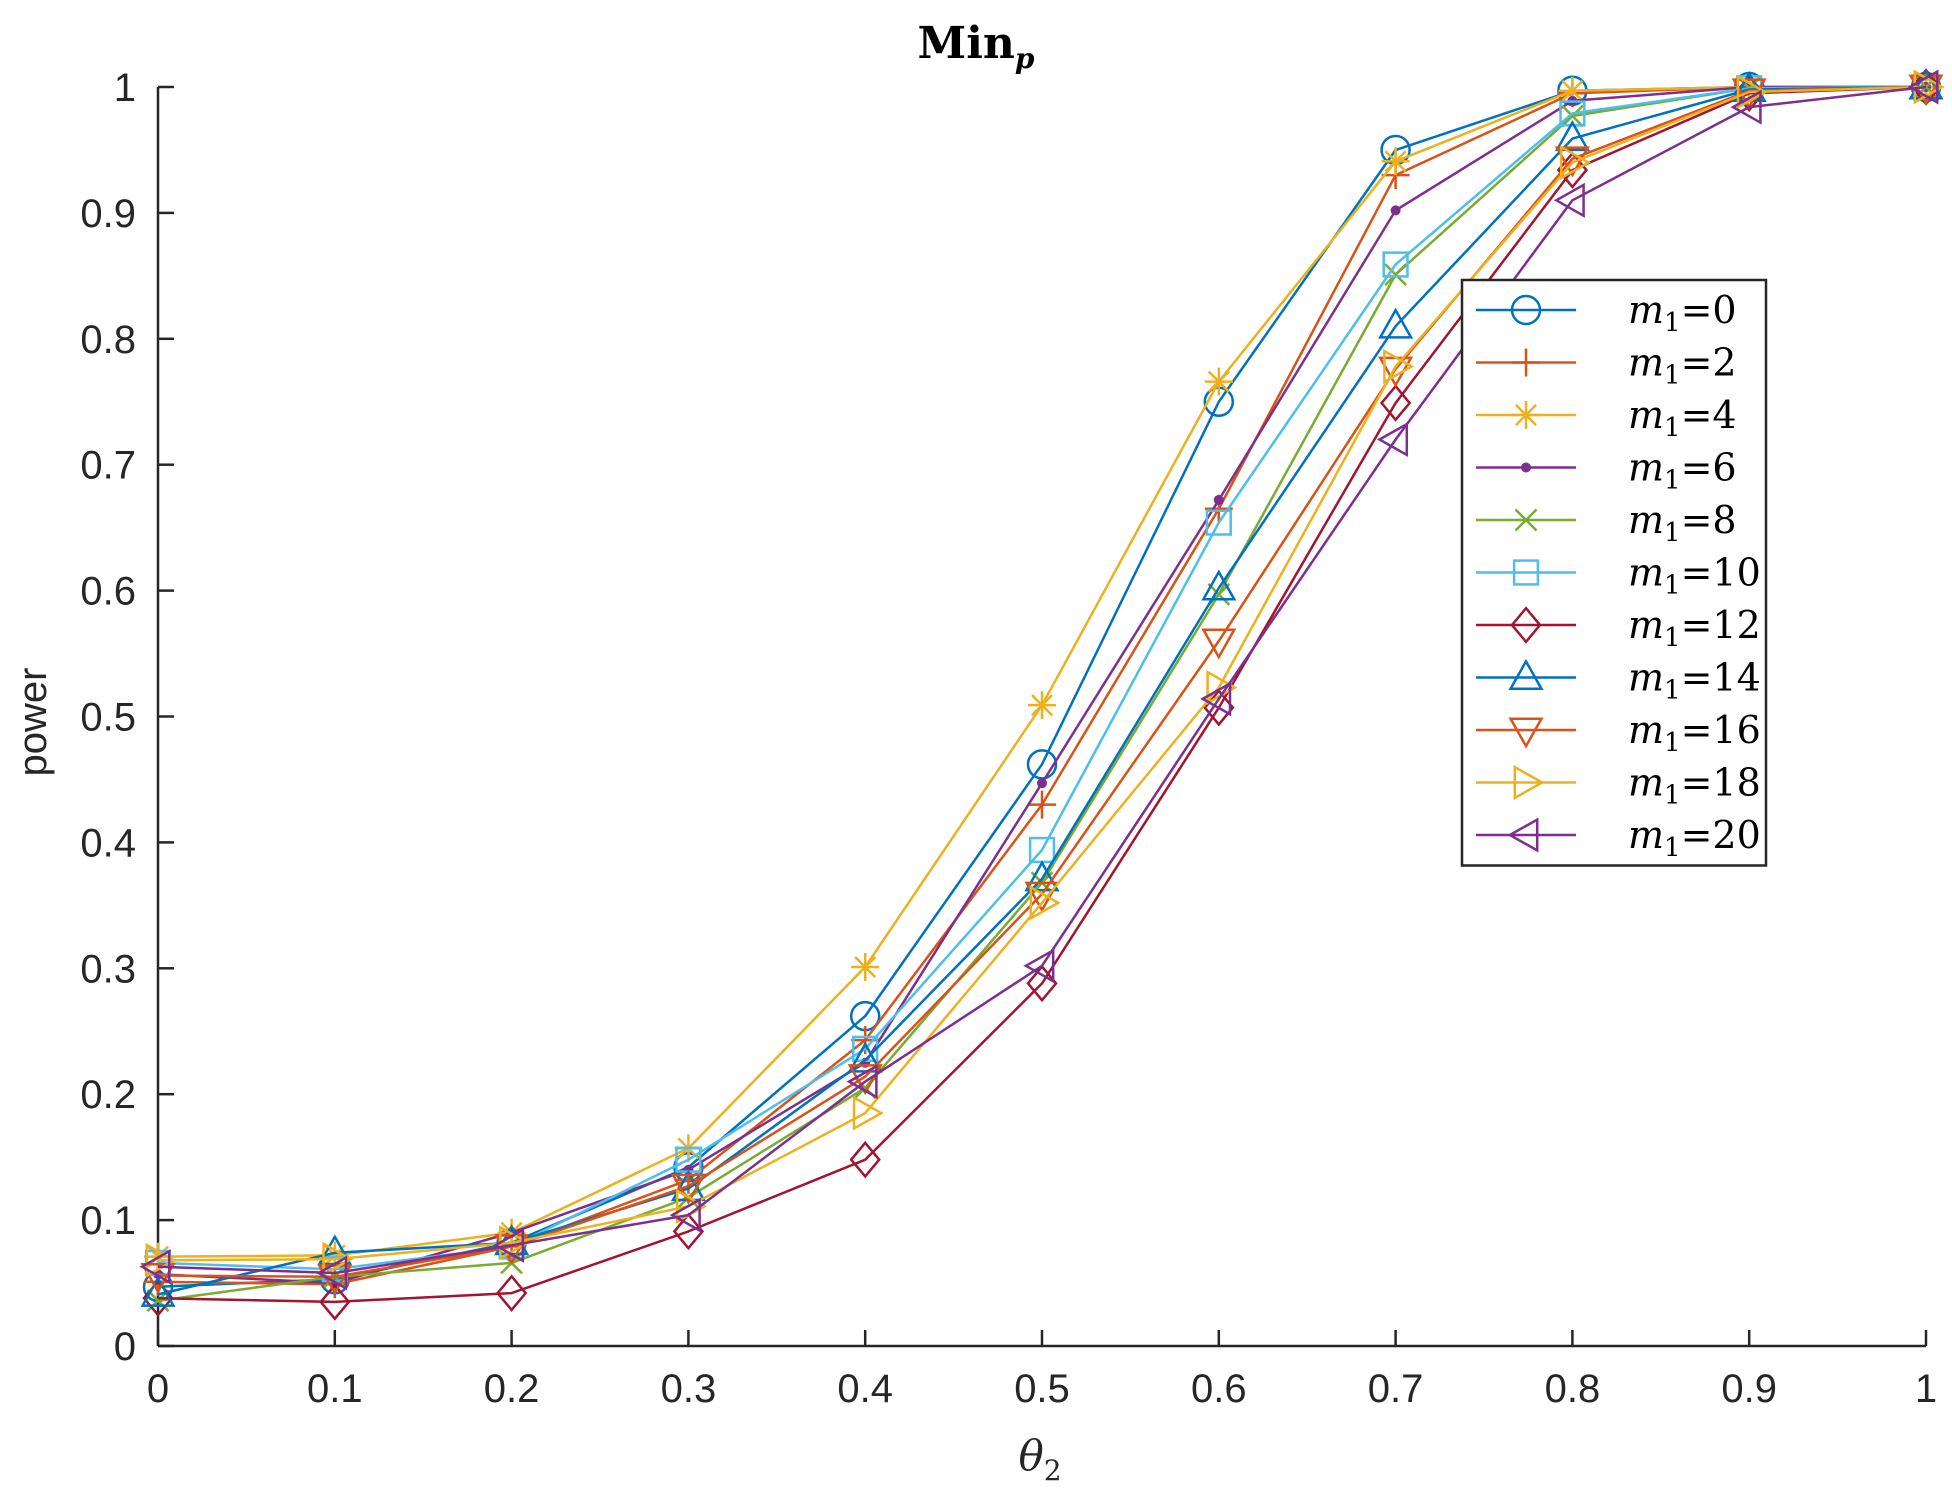 This screenshot has width=1952, height=1497. What do you see at coordinates (1694, 733) in the screenshot?
I see `legend-label: m1=16` at bounding box center [1694, 733].